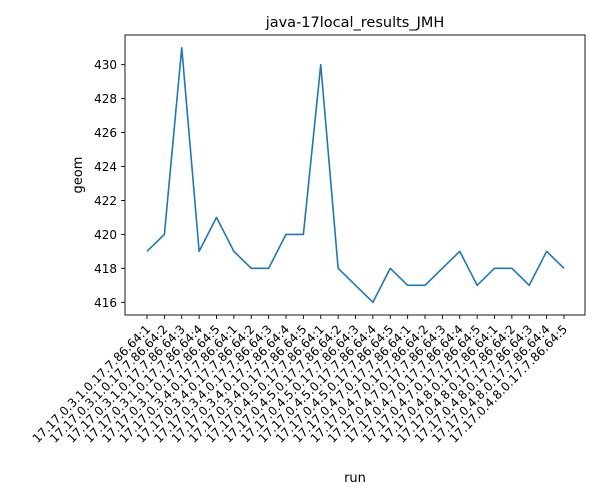 The height and width of the screenshot is (500, 600). Describe the element at coordinates (105, 235) in the screenshot. I see `y-tick-label: 420` at that location.